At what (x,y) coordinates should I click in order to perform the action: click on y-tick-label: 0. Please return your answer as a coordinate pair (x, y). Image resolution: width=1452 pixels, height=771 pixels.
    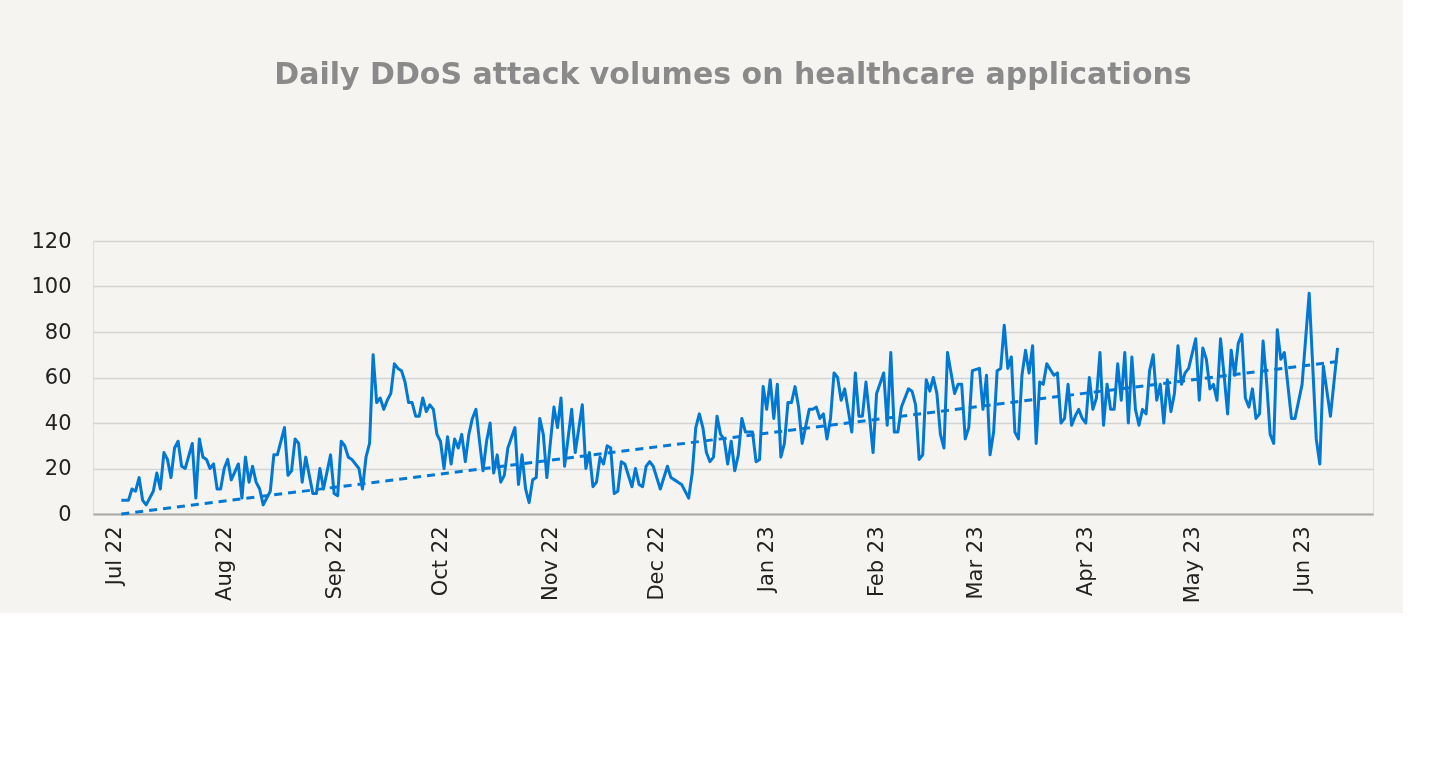
    Looking at the image, I should click on (65, 513).